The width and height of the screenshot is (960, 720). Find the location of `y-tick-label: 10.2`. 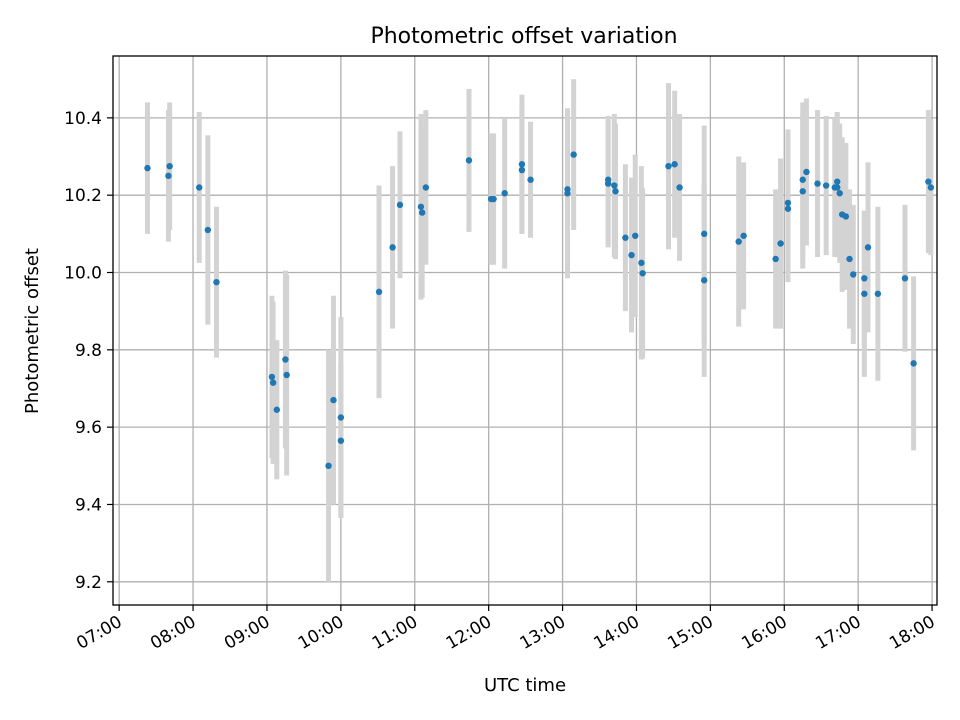

y-tick-label: 10.2 is located at coordinates (83, 196).